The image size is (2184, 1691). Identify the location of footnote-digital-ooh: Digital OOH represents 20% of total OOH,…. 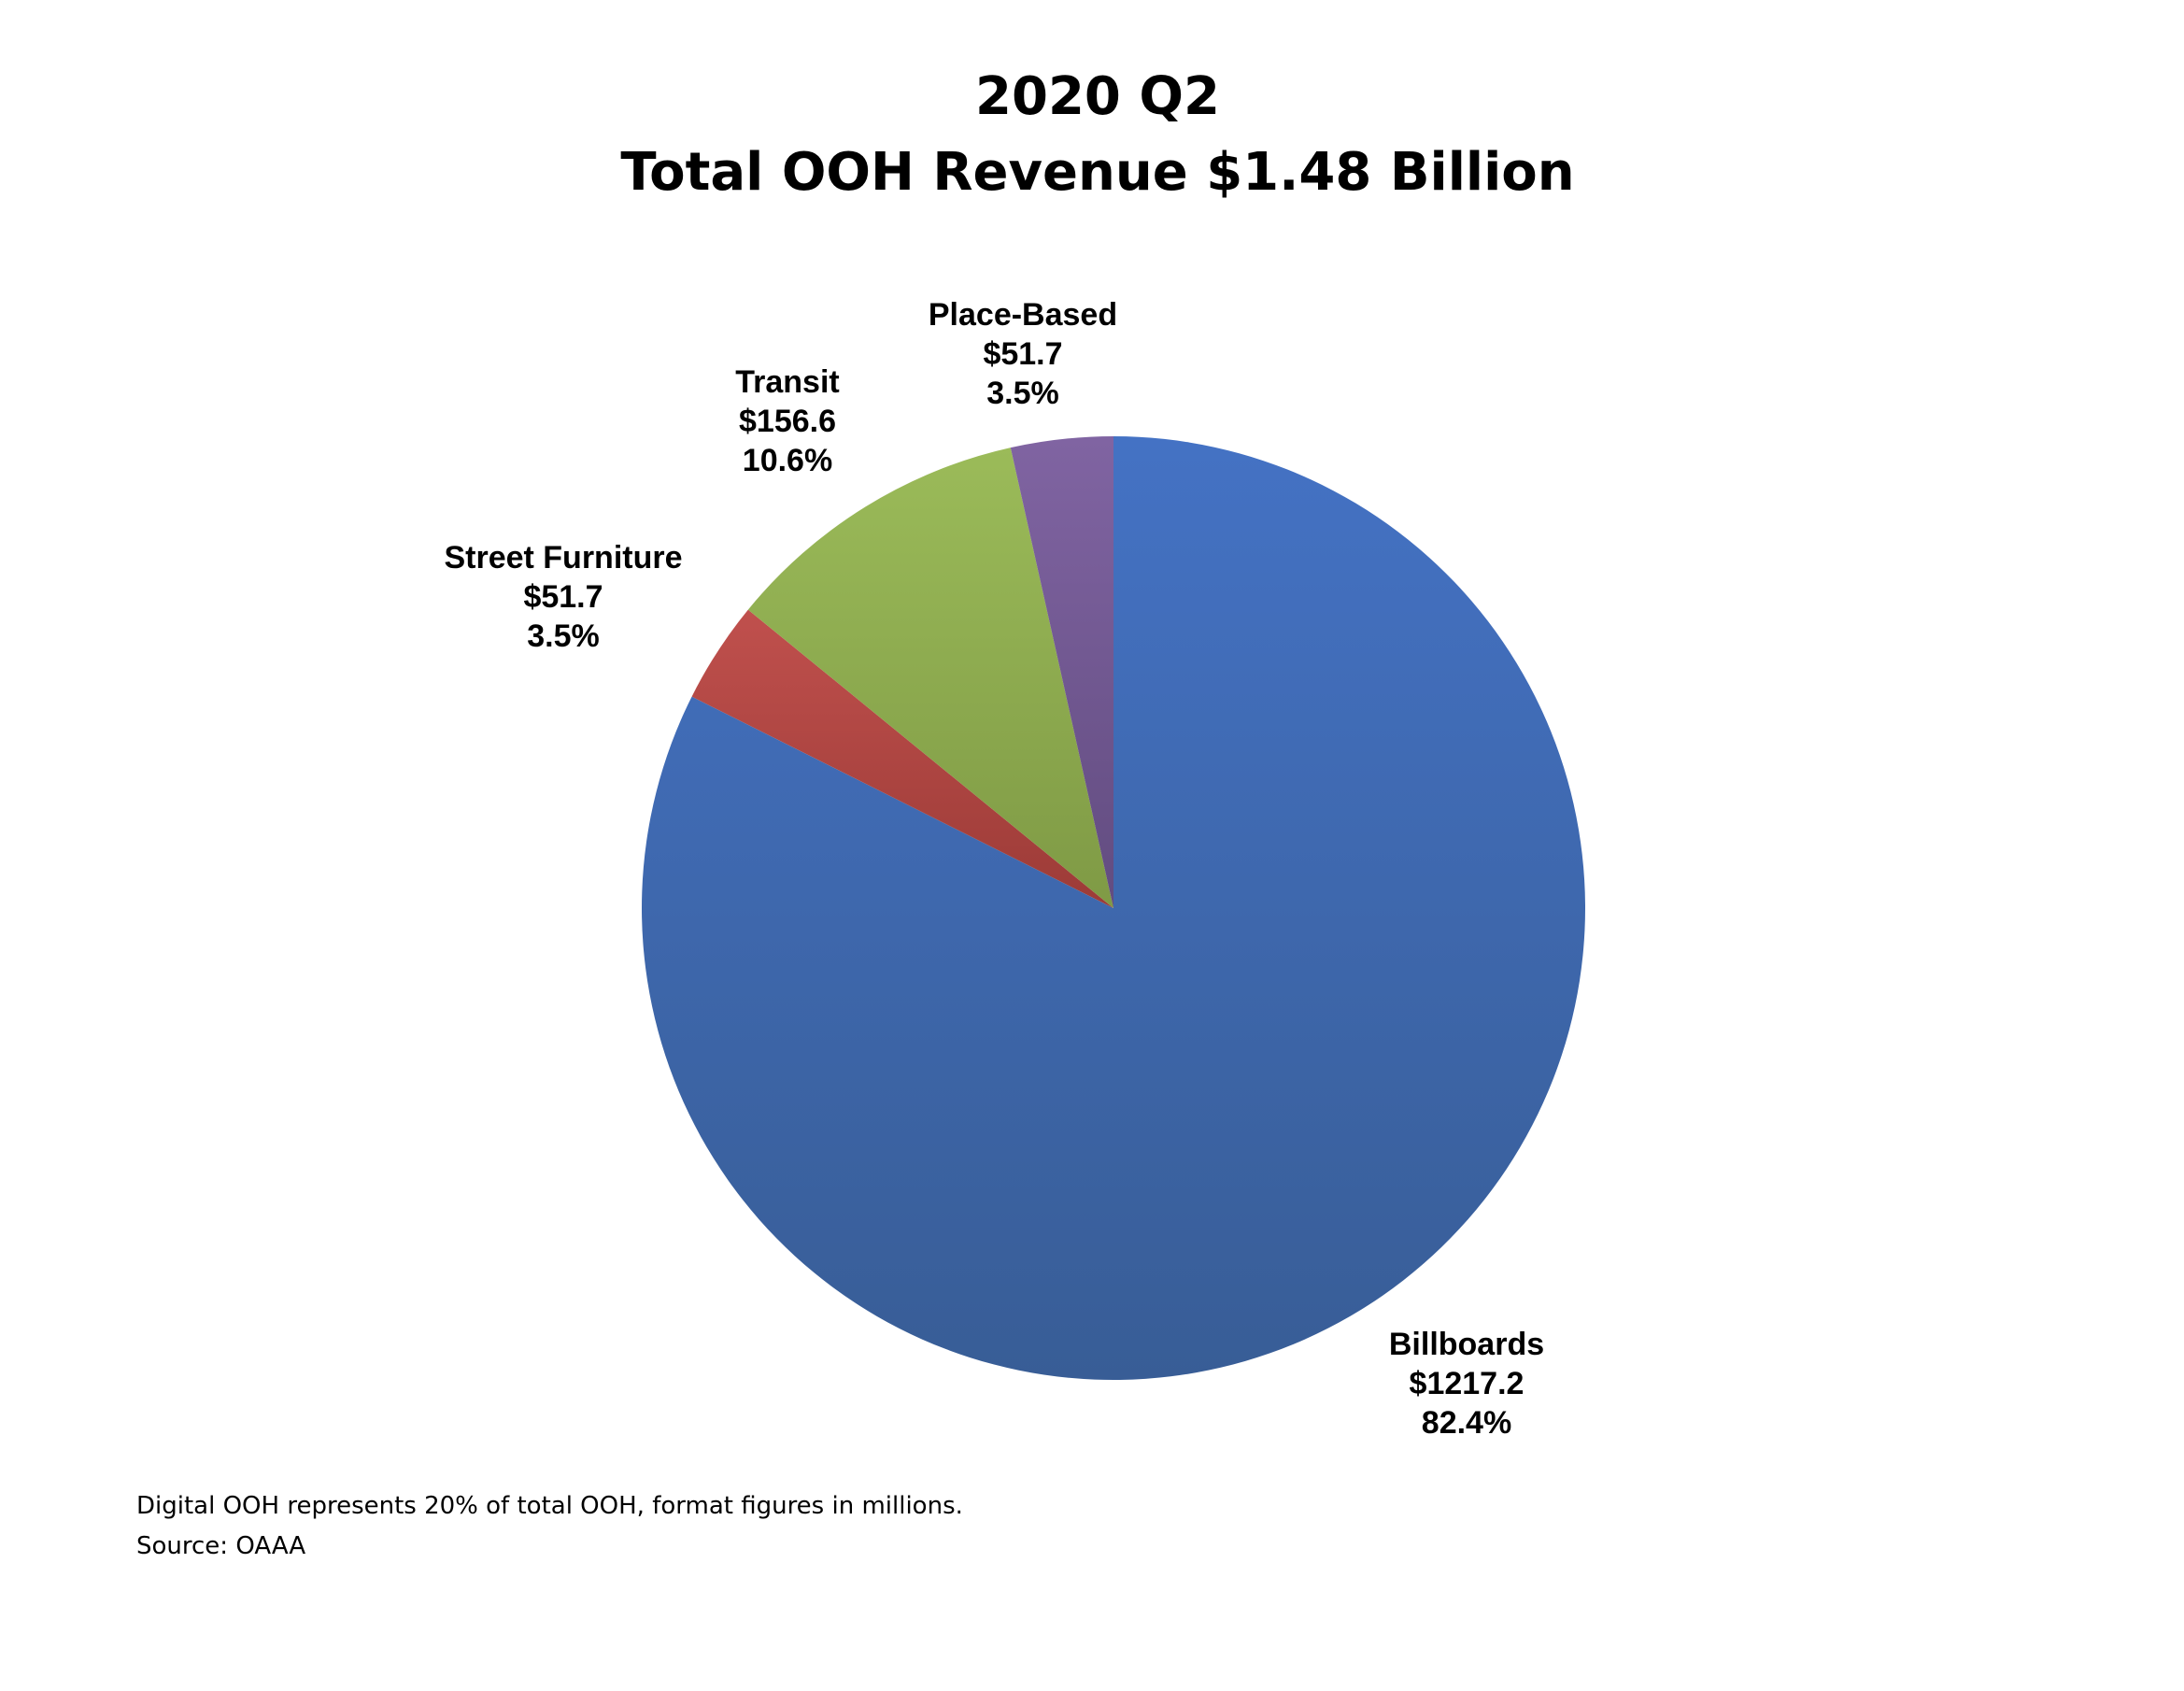
(549, 1506).